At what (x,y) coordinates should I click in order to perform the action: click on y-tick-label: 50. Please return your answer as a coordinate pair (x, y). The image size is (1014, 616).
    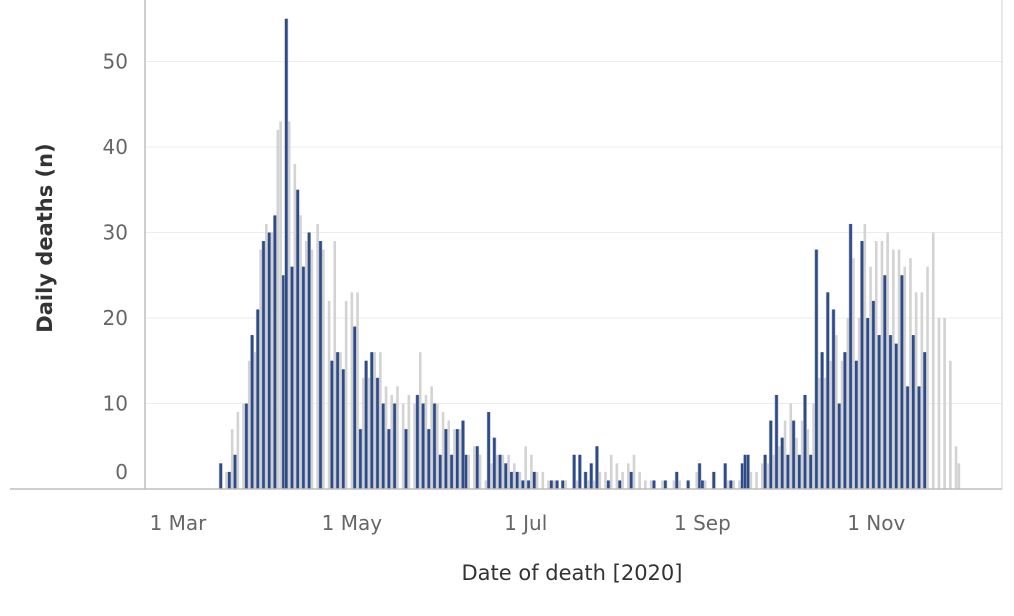
    Looking at the image, I should click on (115, 62).